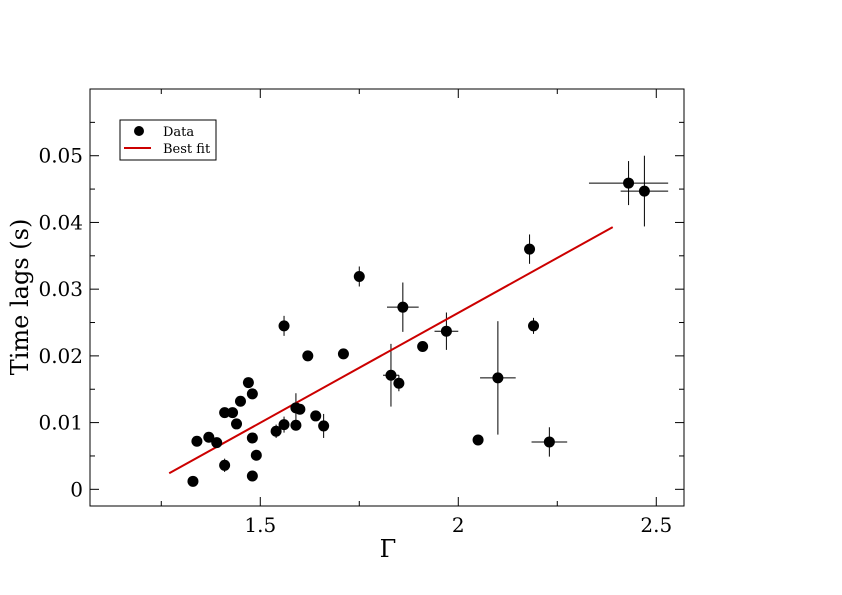 The width and height of the screenshot is (842, 595). I want to click on legend-data-label: Data, so click(178, 132).